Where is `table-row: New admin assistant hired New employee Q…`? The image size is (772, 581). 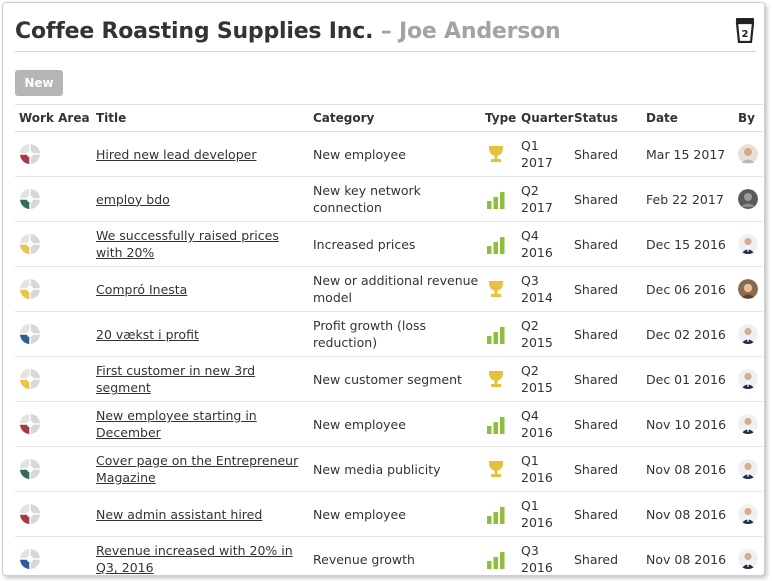
table-row: New admin assistant hired New employee Q… is located at coordinates (389, 514).